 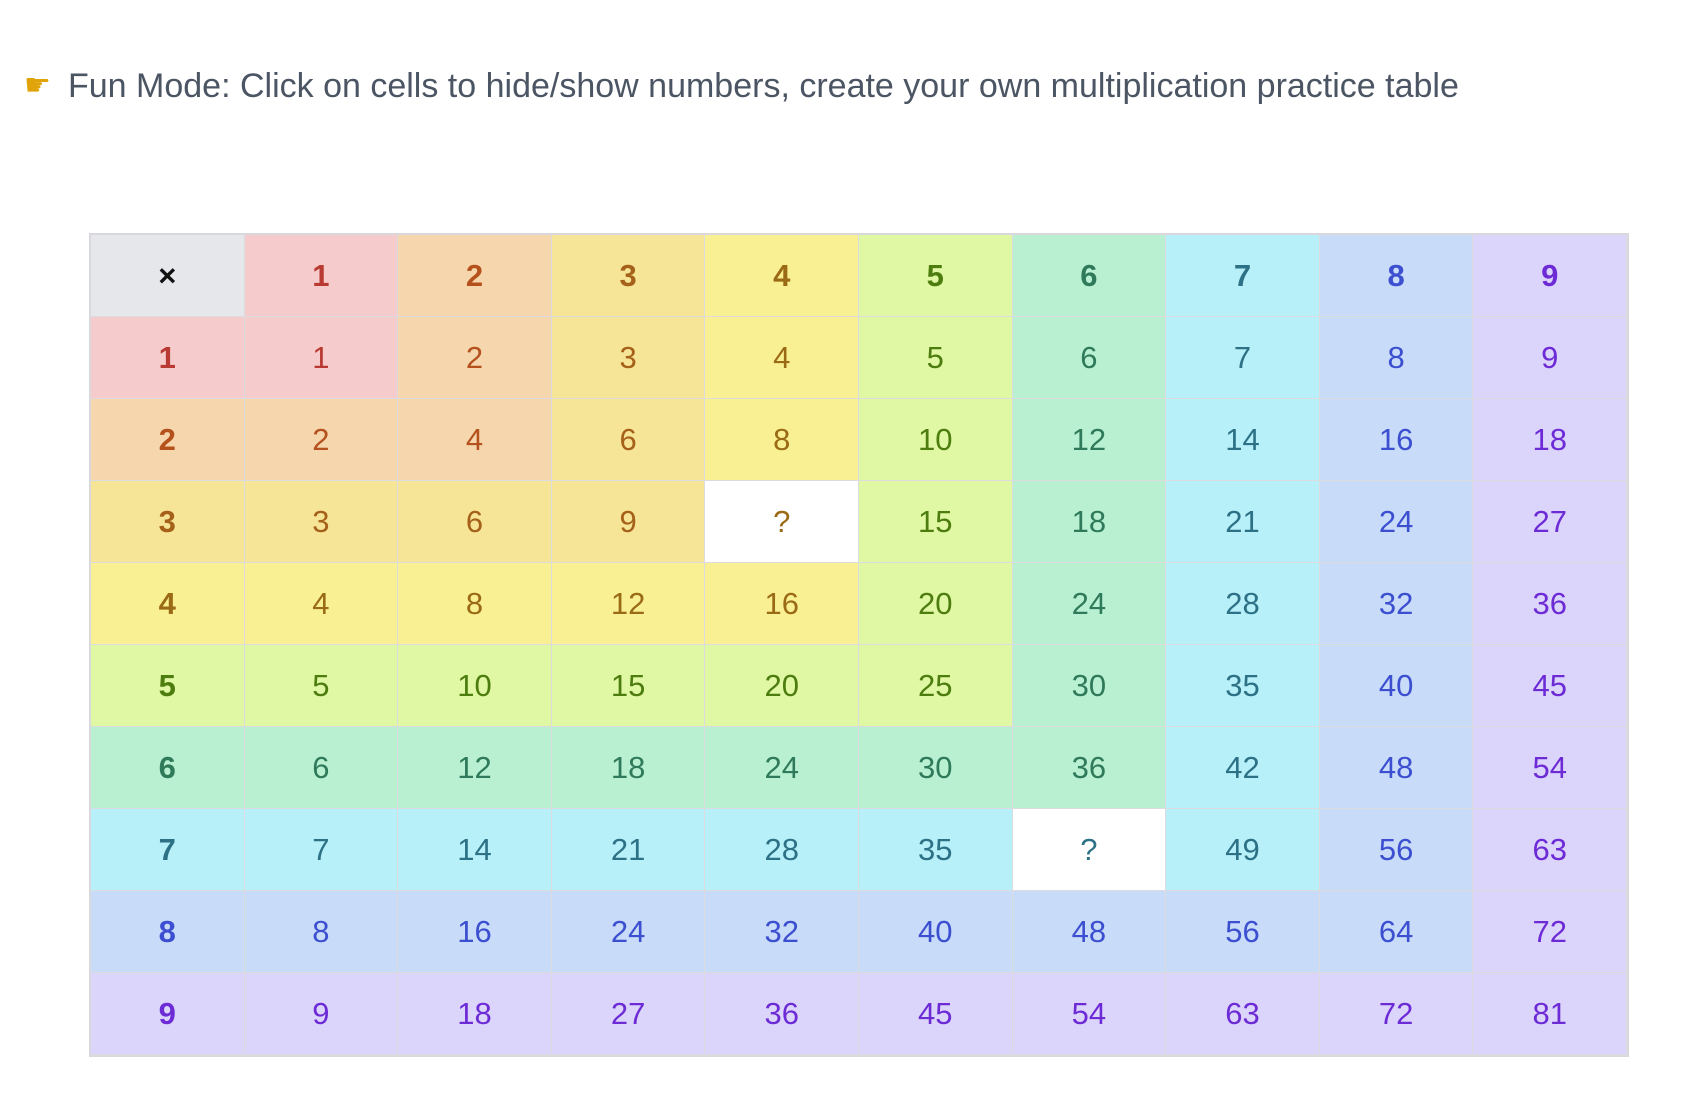 What do you see at coordinates (168, 768) in the screenshot?
I see `row-header-6: 6` at bounding box center [168, 768].